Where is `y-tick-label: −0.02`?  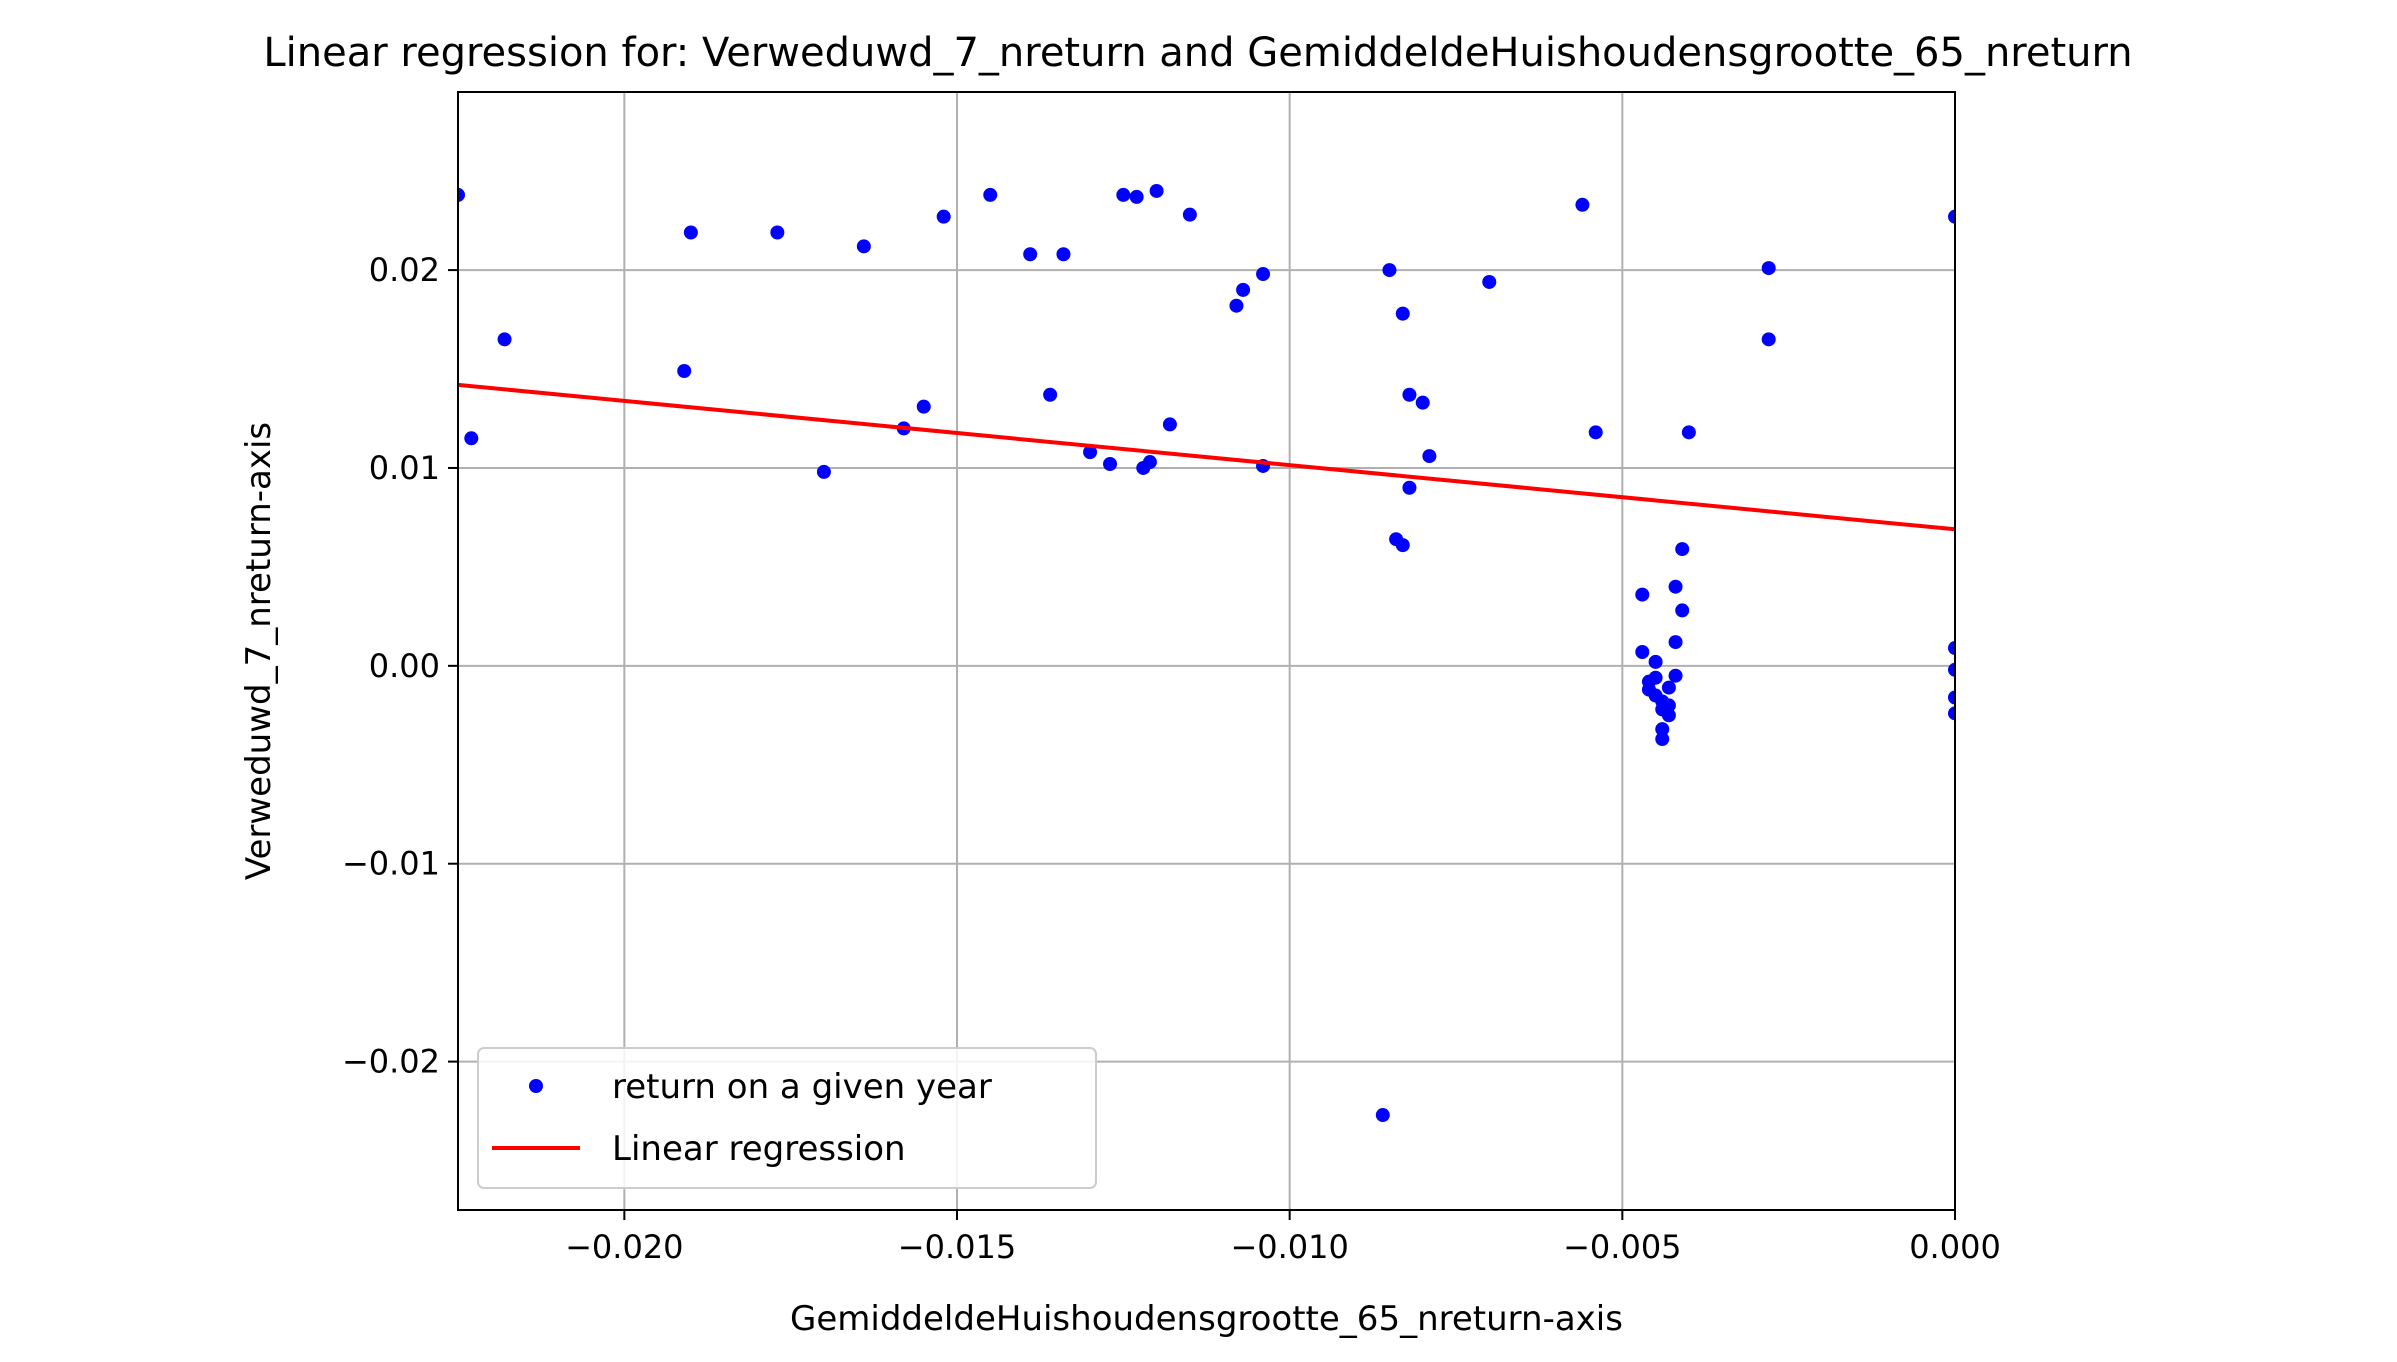 y-tick-label: −0.02 is located at coordinates (391, 1062).